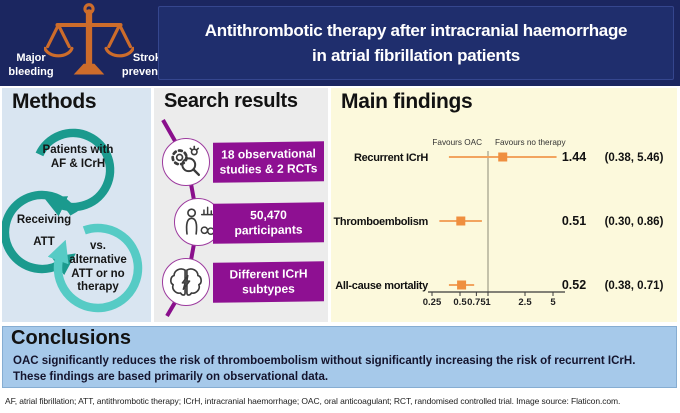 The image size is (680, 413). I want to click on svg-text: 1, so click(488, 302).